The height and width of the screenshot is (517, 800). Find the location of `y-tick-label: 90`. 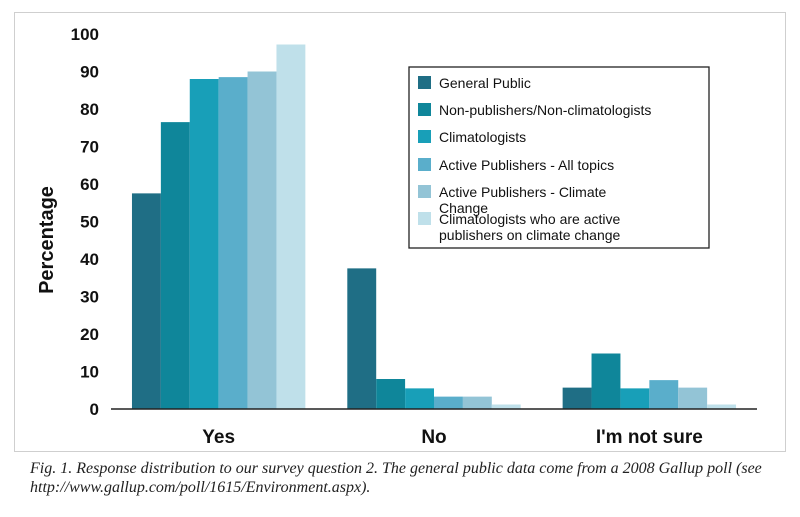

y-tick-label: 90 is located at coordinates (89, 72).